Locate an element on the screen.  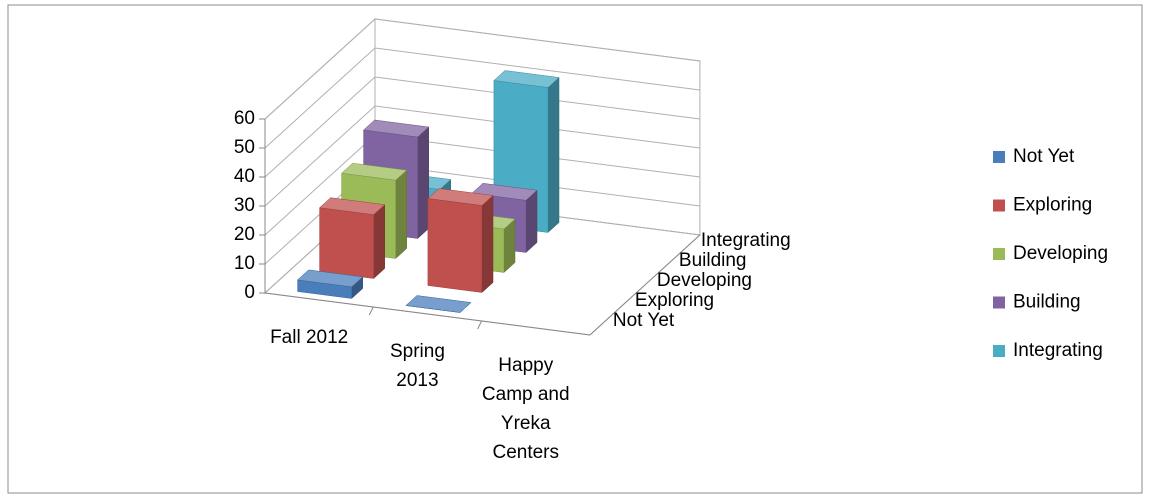
depth-tick-label: Exploring is located at coordinates (674, 300).